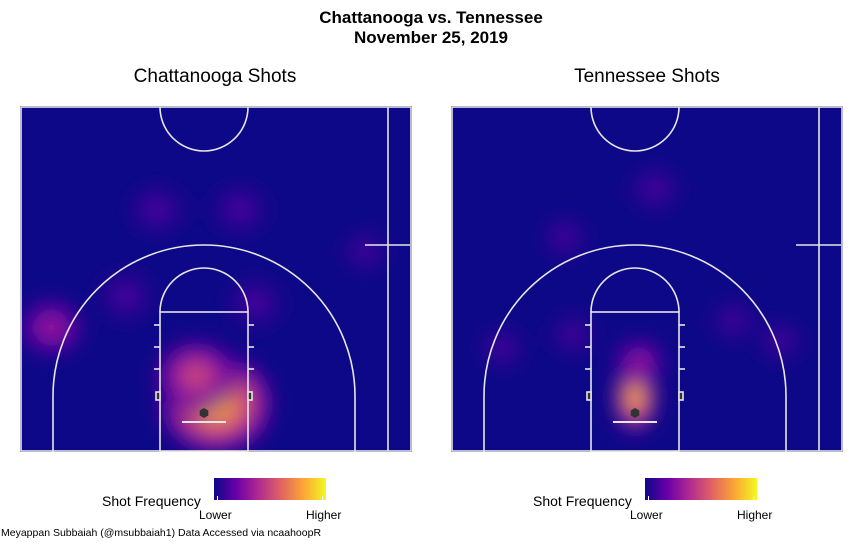  What do you see at coordinates (431, 17) in the screenshot?
I see `chart-title-line1: Chattanooga vs. Tennessee` at bounding box center [431, 17].